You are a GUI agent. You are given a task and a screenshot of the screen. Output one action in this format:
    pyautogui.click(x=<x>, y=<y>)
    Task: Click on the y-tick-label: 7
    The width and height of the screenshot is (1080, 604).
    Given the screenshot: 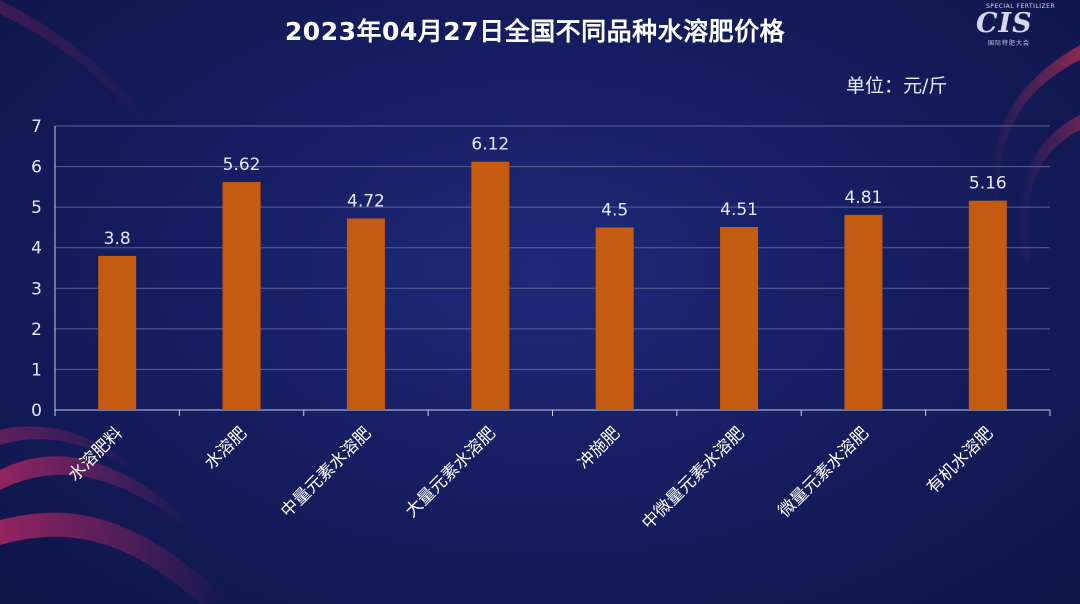 What is the action you would take?
    pyautogui.click(x=36, y=127)
    